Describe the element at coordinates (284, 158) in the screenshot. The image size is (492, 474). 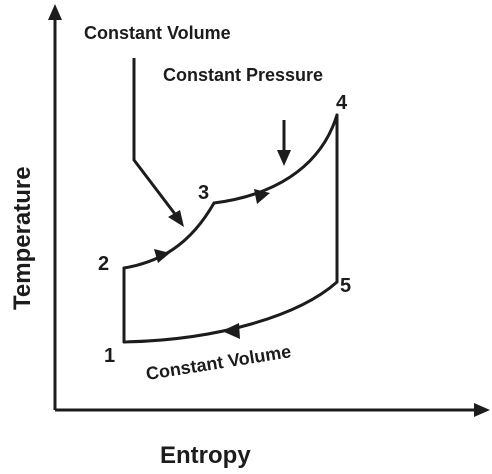
I see `constant-pressure-pointer-head` at that location.